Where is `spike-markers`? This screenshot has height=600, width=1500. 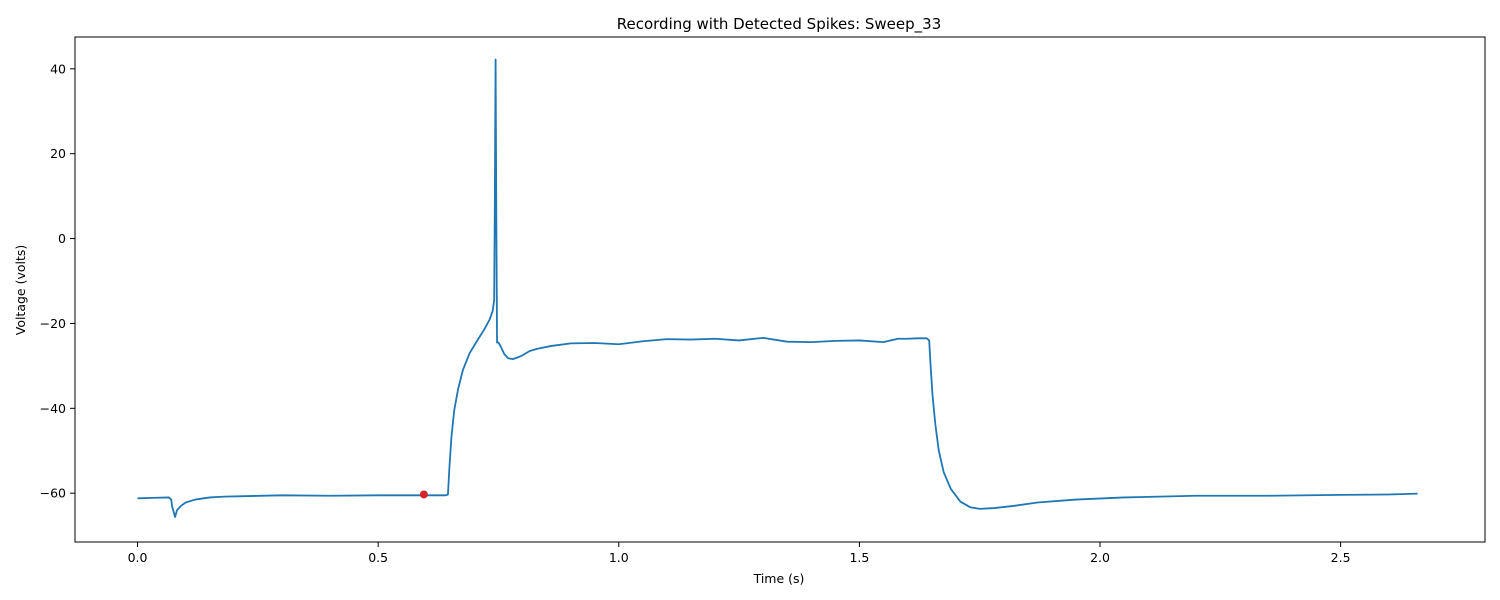
spike-markers is located at coordinates (423, 494).